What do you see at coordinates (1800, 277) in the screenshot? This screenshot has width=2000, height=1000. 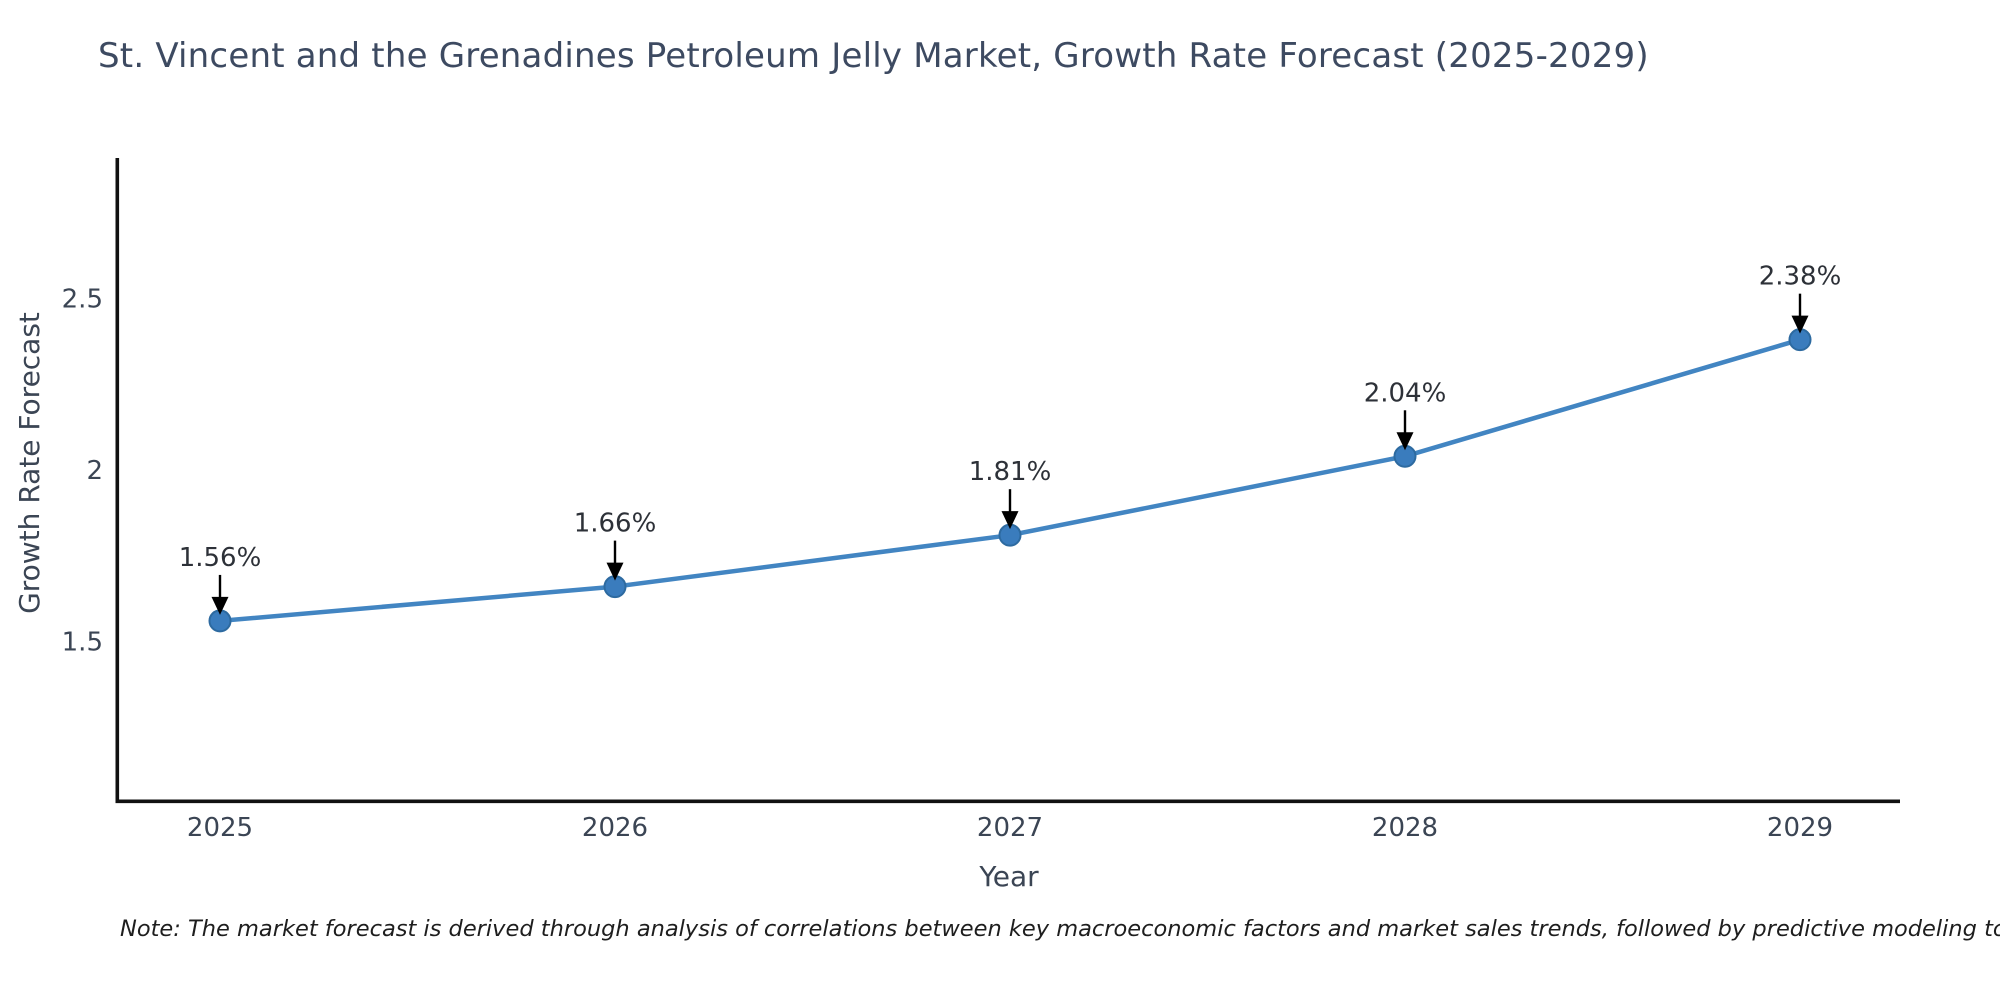 I see `data-point-label: 2.38%` at bounding box center [1800, 277].